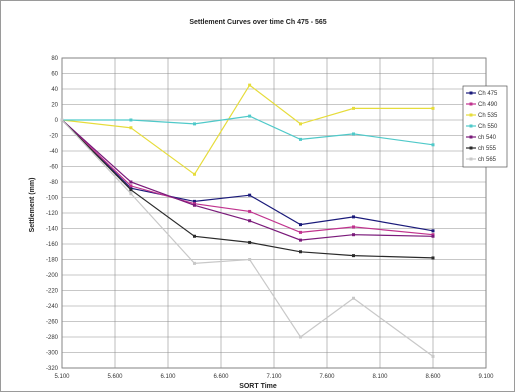 This screenshot has height=392, width=515. Describe the element at coordinates (488, 116) in the screenshot. I see `legend-label: Ch 535` at that location.